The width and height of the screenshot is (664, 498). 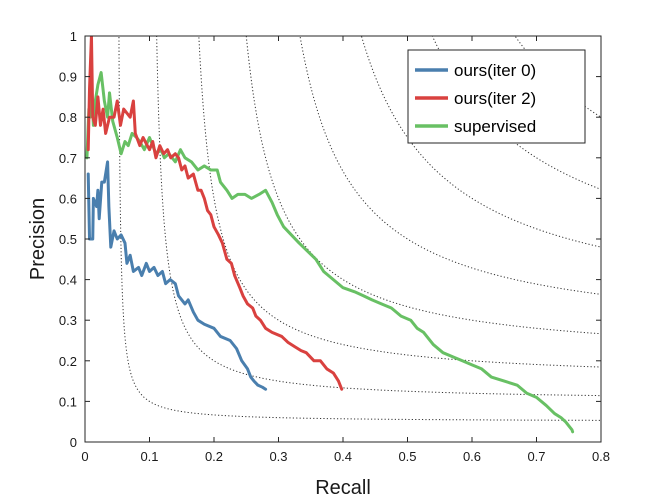 I want to click on x-tick-label: 0.7, so click(x=536, y=456).